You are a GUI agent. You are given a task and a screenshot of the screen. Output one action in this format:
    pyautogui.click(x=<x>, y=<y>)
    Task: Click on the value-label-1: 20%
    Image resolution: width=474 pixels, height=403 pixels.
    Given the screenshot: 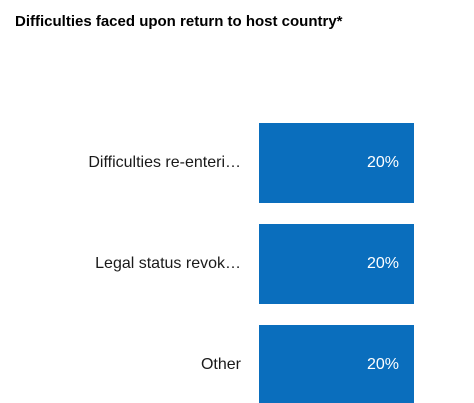 What is the action you would take?
    pyautogui.click(x=383, y=162)
    